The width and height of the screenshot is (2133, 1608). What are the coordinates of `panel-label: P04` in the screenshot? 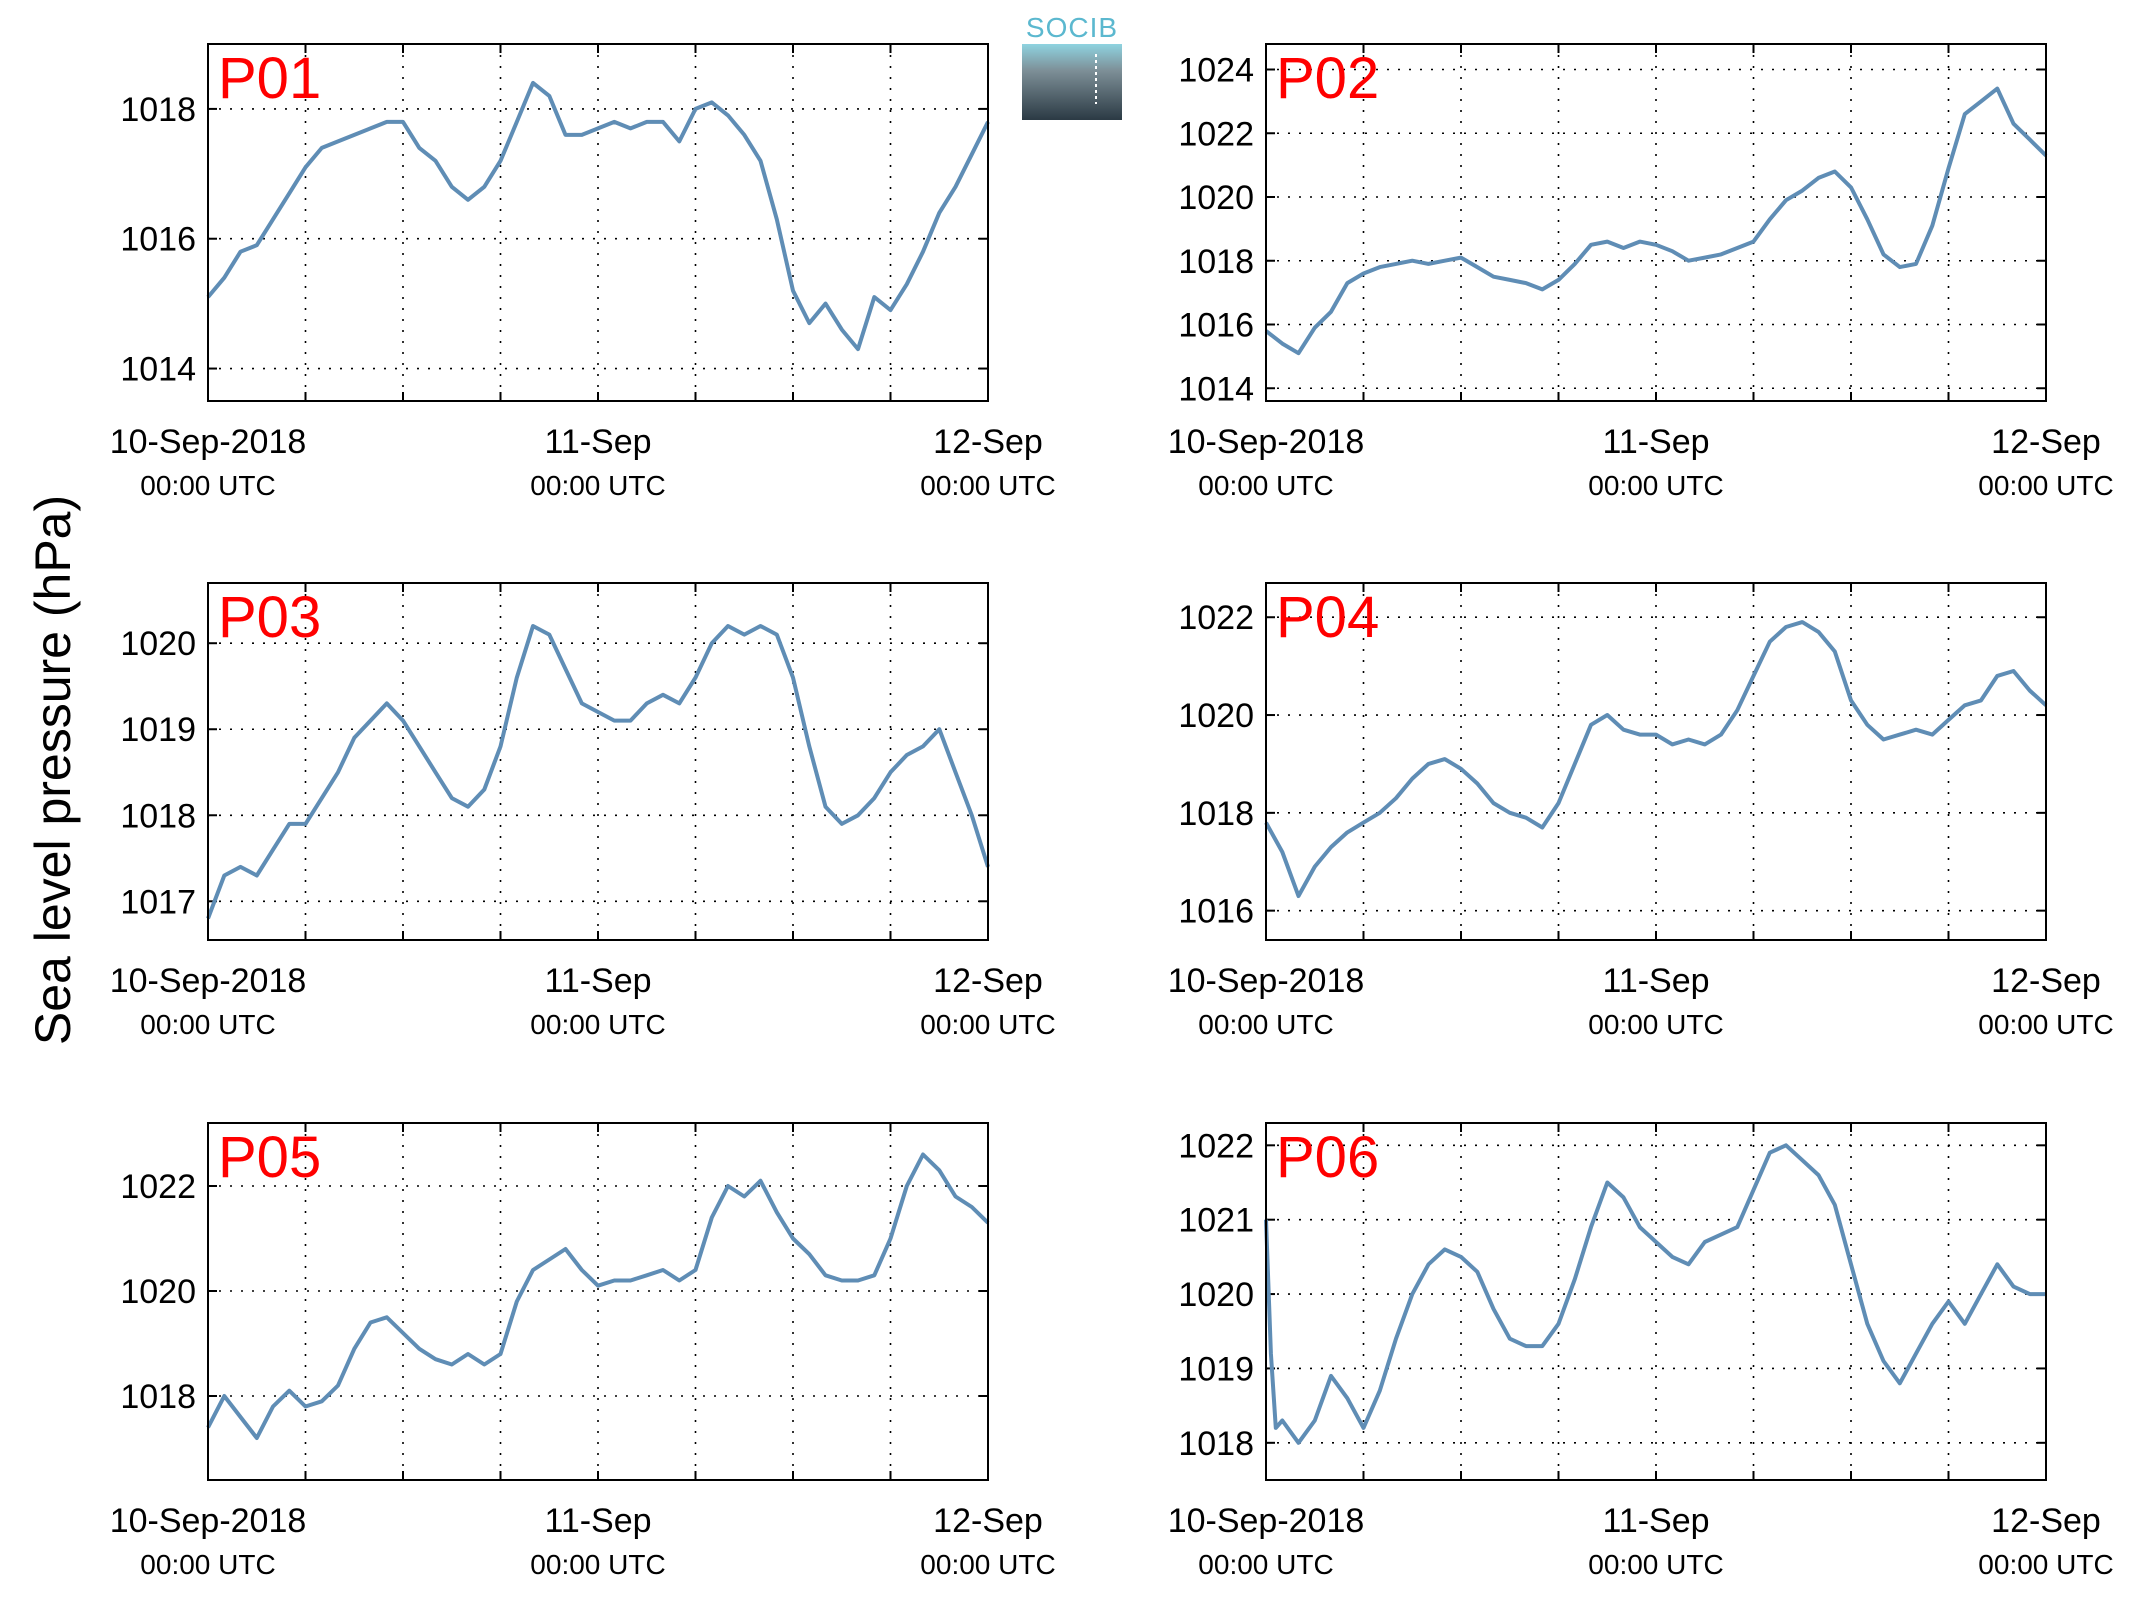 It's located at (1327, 617).